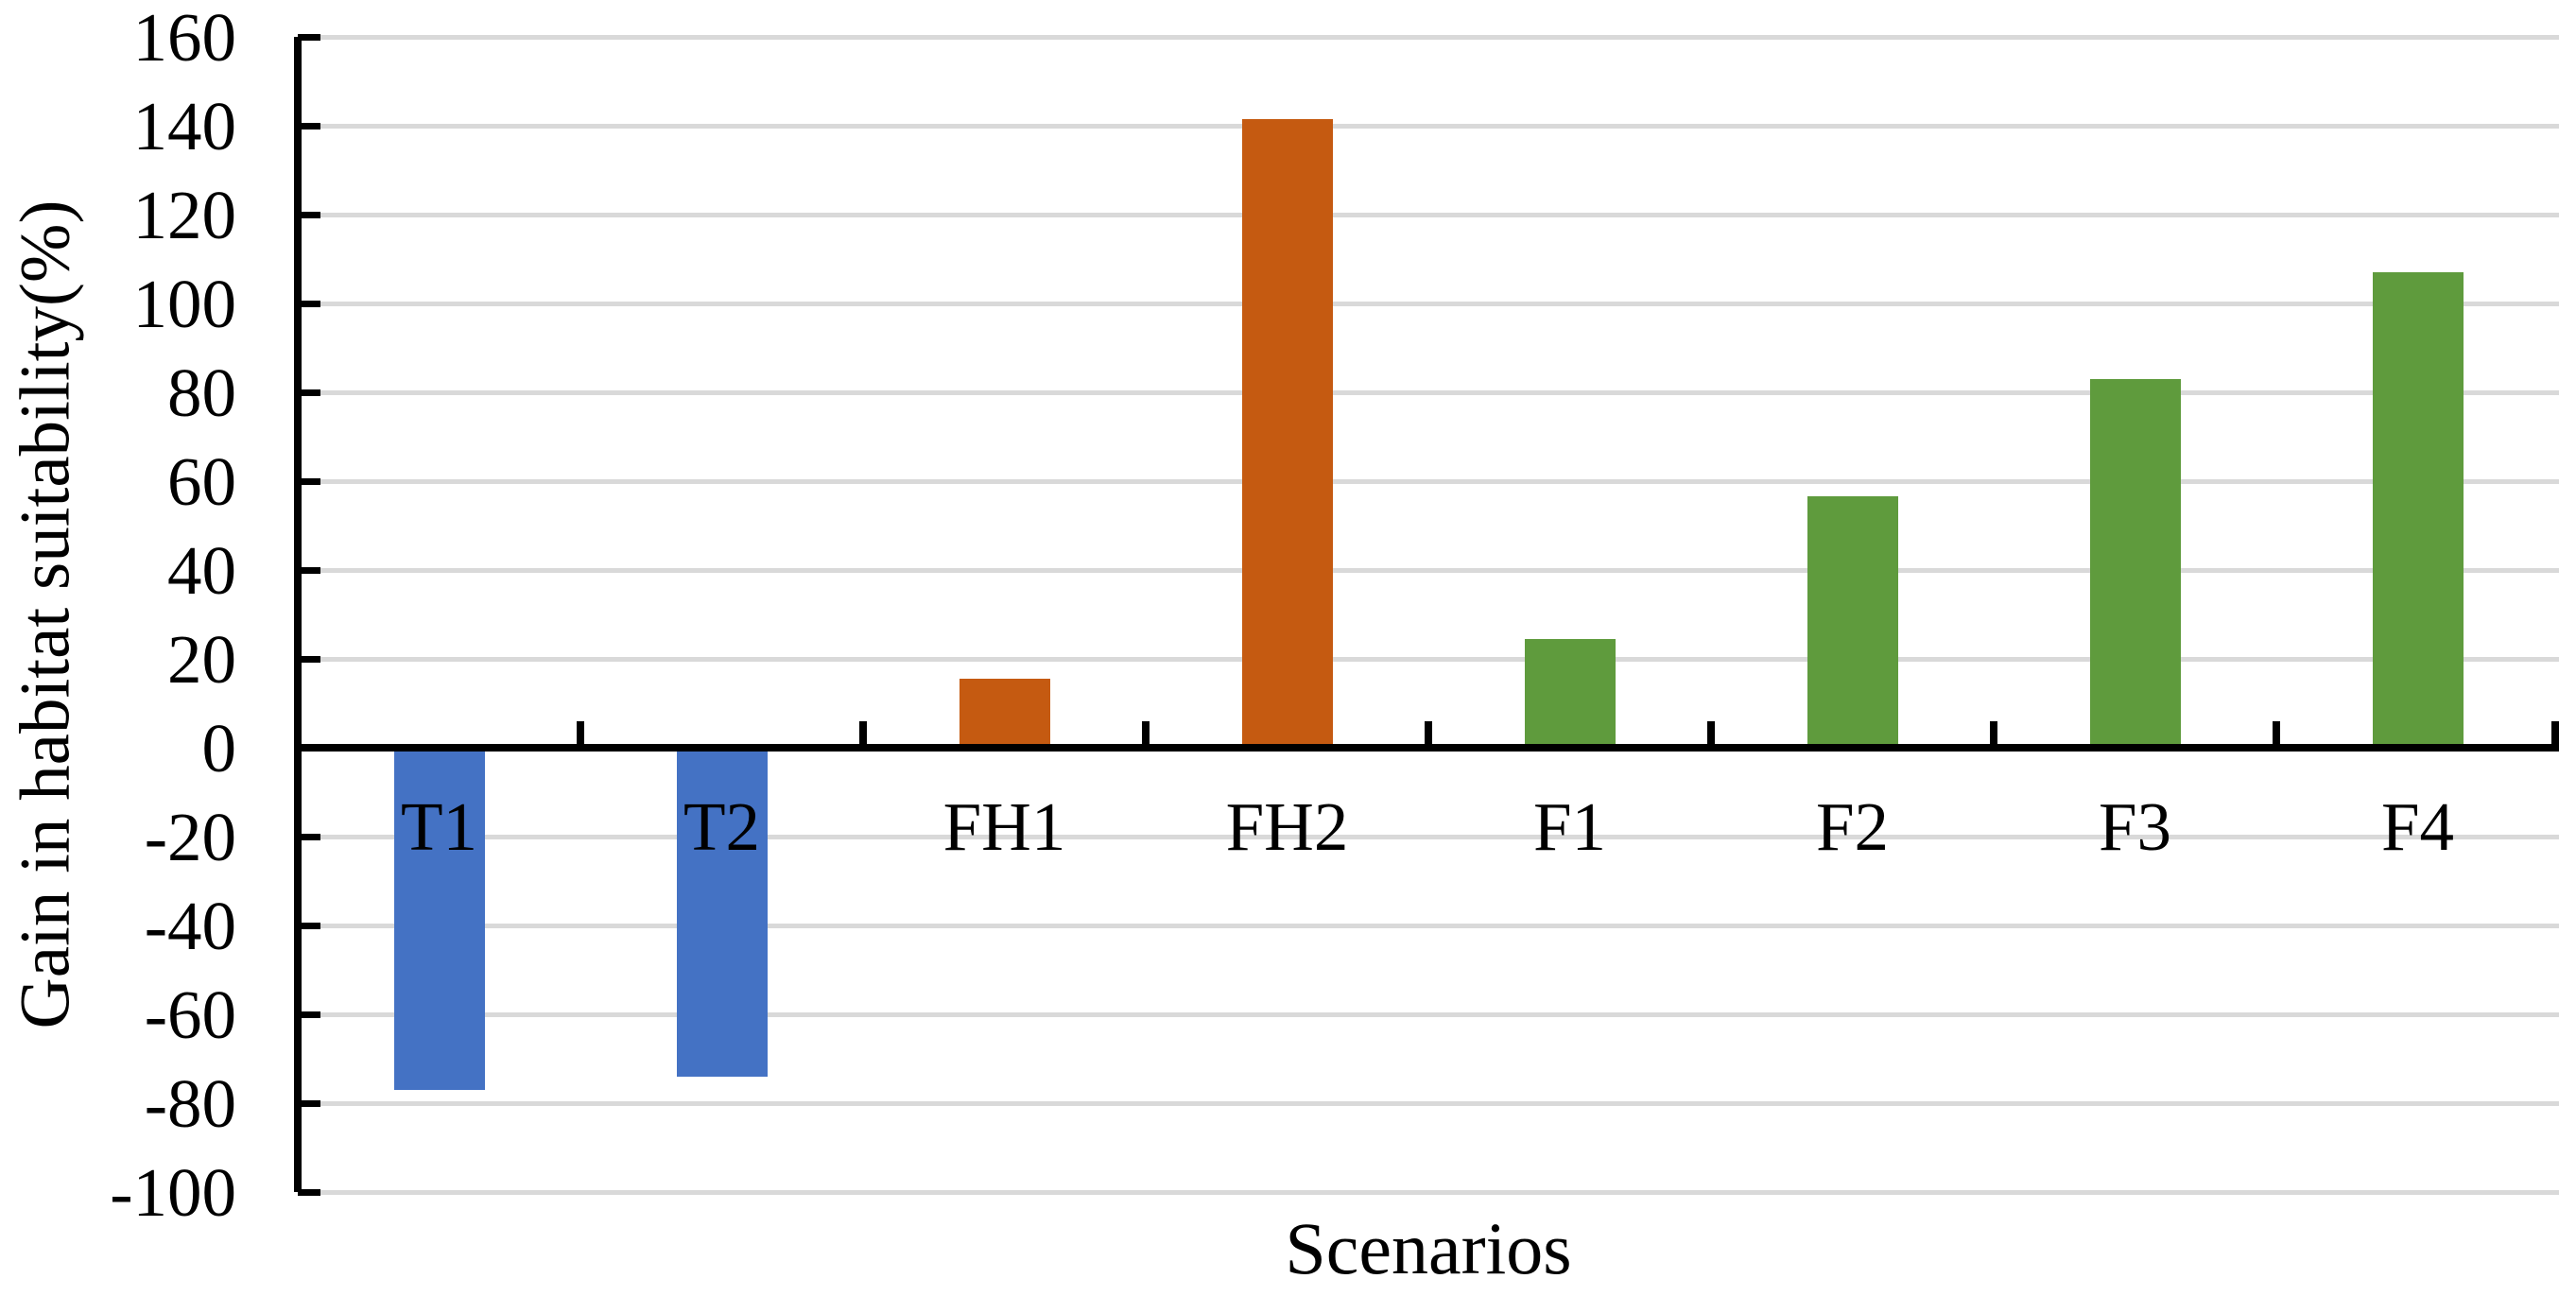  What do you see at coordinates (201, 482) in the screenshot?
I see `y-tick-label: 60` at bounding box center [201, 482].